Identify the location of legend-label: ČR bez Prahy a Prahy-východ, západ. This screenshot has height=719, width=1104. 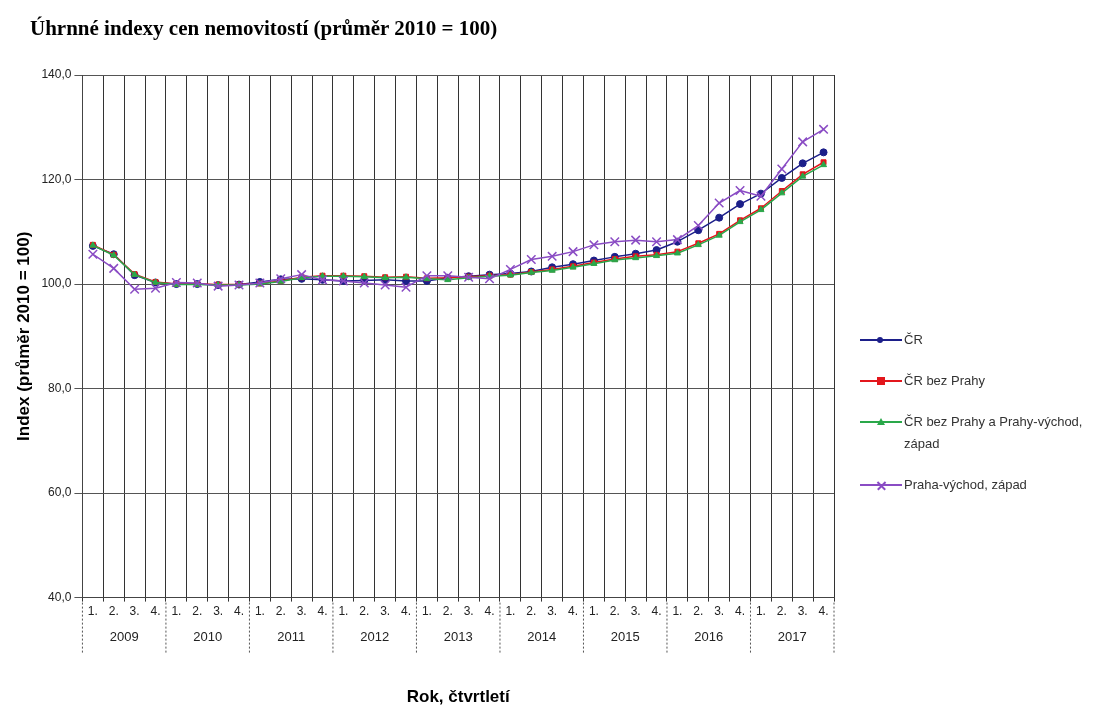
(994, 433).